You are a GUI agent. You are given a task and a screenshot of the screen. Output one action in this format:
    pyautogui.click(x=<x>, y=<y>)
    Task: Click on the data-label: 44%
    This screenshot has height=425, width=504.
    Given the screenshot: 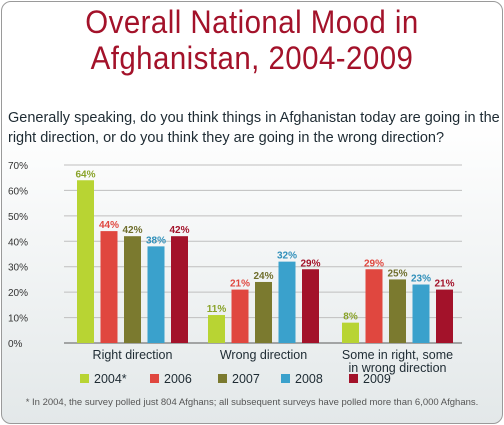 What is the action you would take?
    pyautogui.click(x=109, y=225)
    